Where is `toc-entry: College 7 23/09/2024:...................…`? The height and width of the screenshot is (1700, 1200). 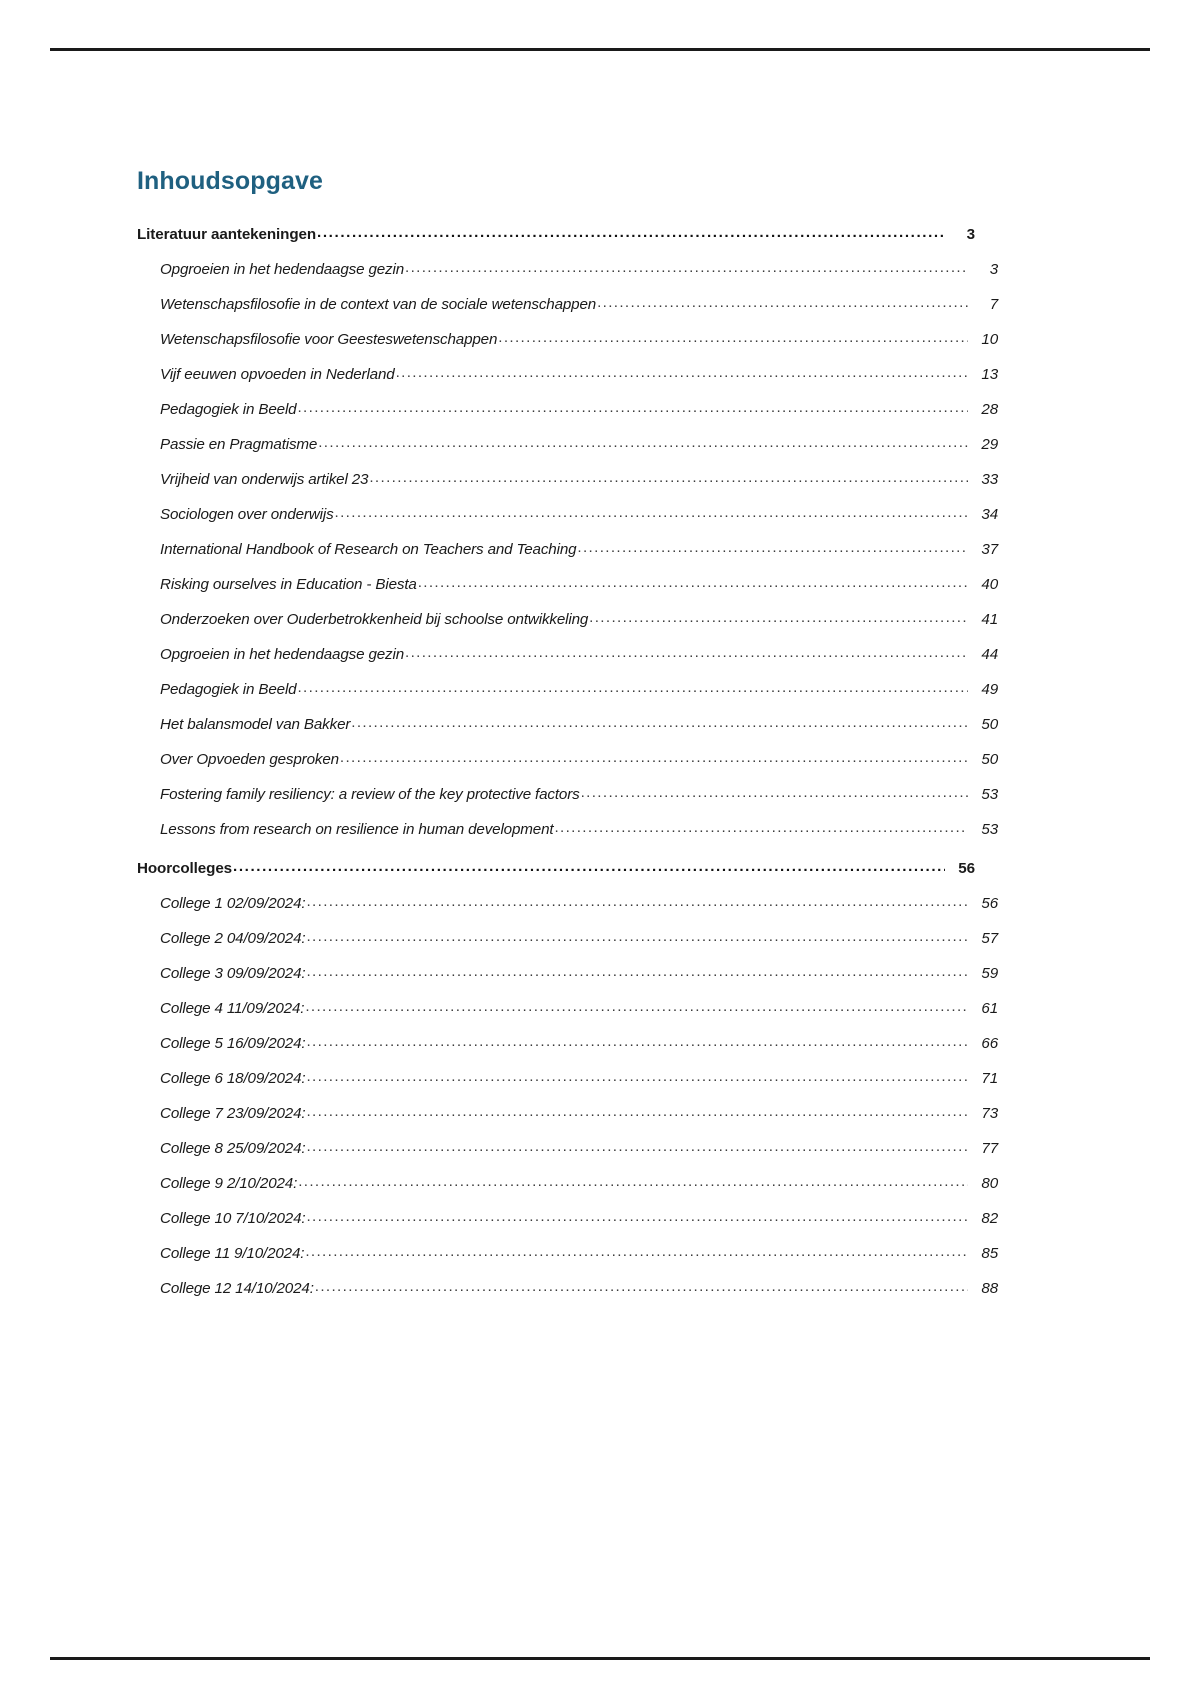 toc-entry: College 7 23/09/2024:...................… is located at coordinates (567, 1112).